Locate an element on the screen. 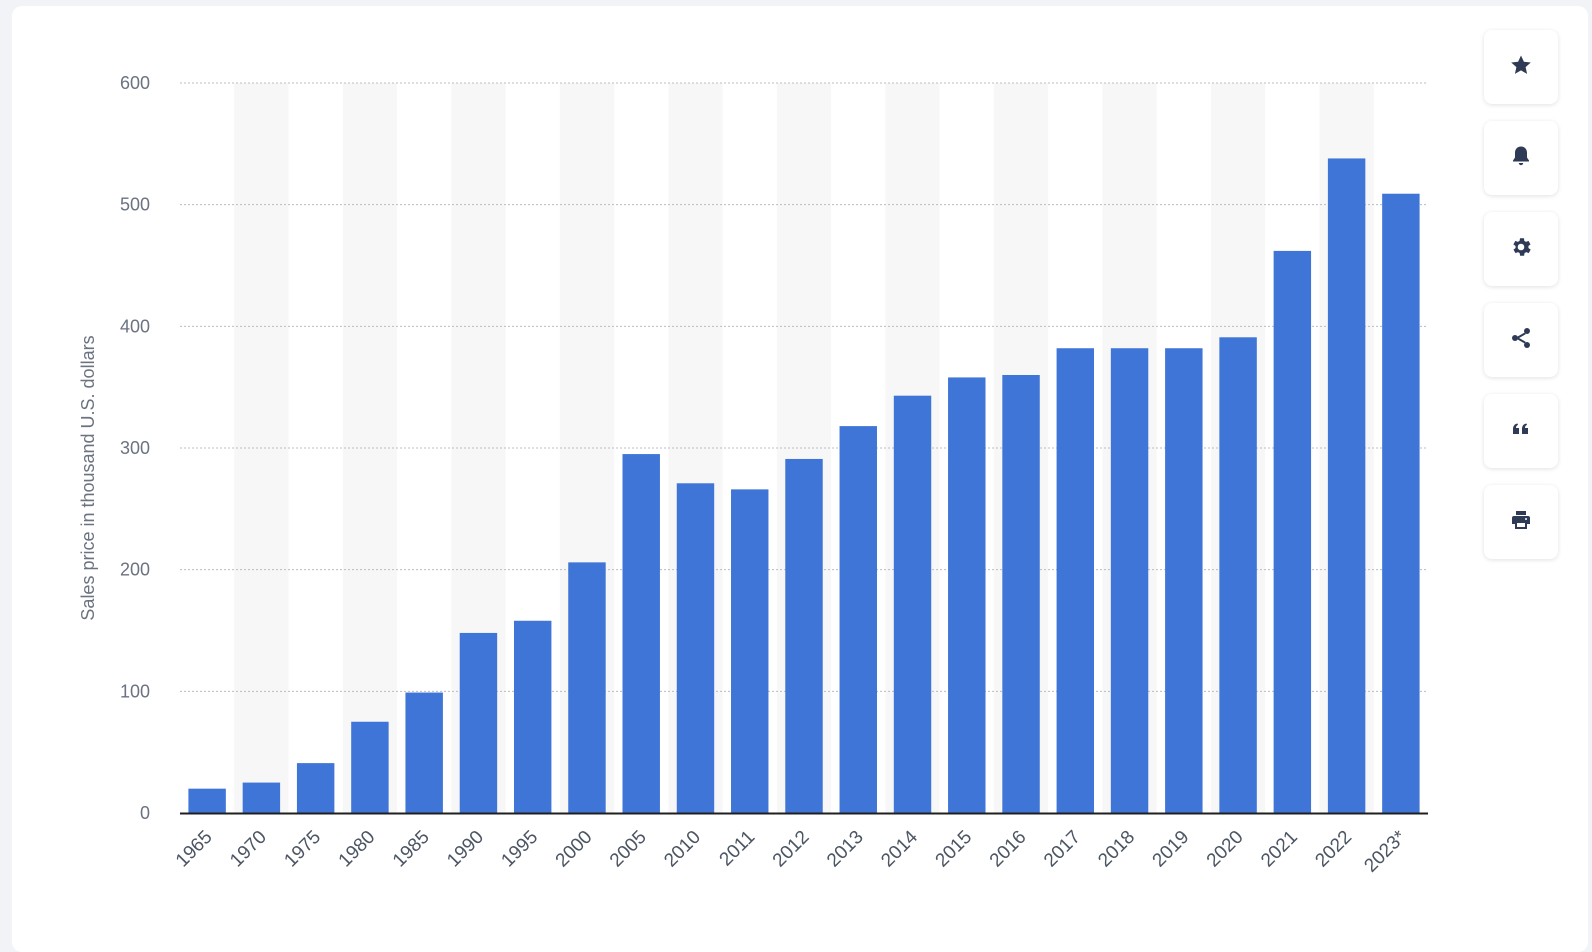 The width and height of the screenshot is (1592, 952). y-axis-label: Sales price in thousand U.S. dollars is located at coordinates (88, 477).